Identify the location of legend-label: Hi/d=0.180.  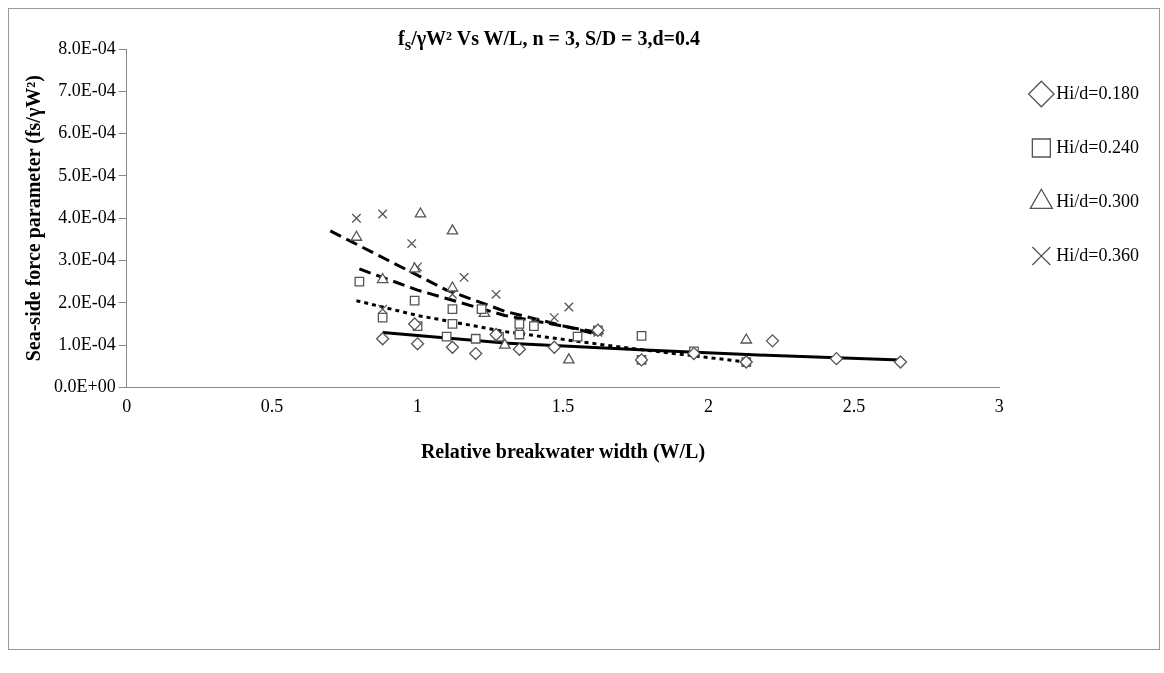
(1097, 92).